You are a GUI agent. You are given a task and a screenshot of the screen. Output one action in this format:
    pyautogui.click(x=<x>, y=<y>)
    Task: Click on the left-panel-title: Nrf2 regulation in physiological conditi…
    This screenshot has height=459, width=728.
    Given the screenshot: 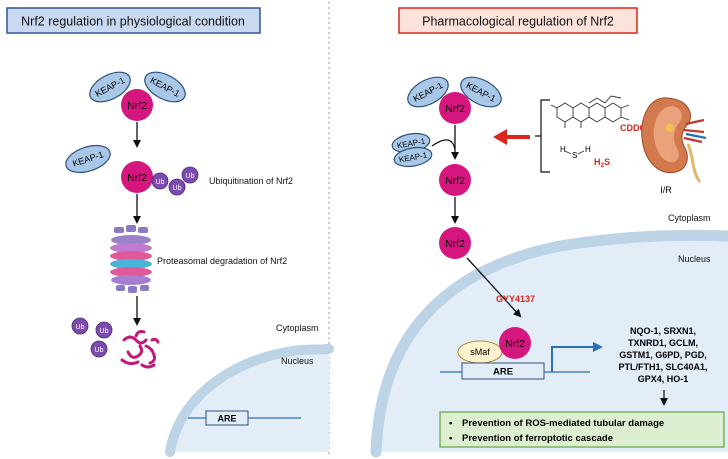 What is the action you would take?
    pyautogui.click(x=133, y=22)
    